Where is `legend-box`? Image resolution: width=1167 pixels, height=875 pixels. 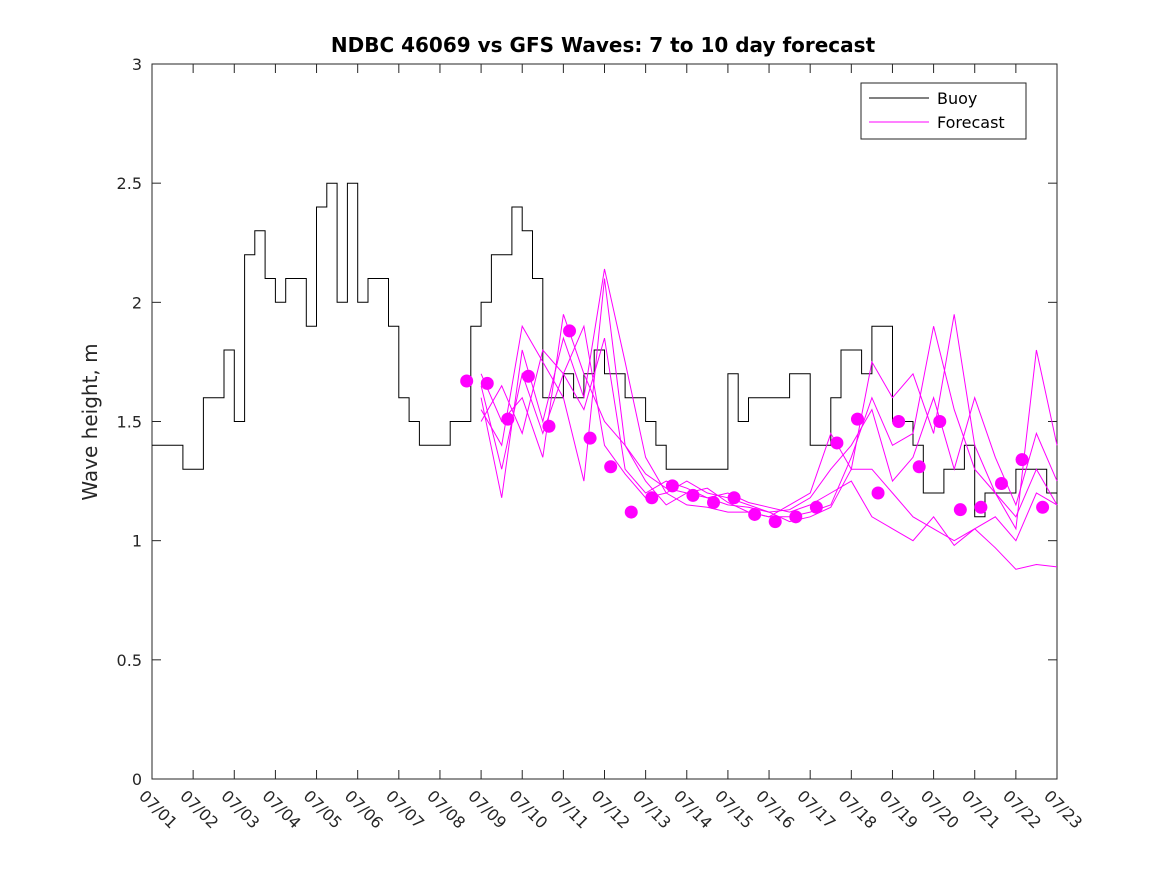 legend-box is located at coordinates (943, 111).